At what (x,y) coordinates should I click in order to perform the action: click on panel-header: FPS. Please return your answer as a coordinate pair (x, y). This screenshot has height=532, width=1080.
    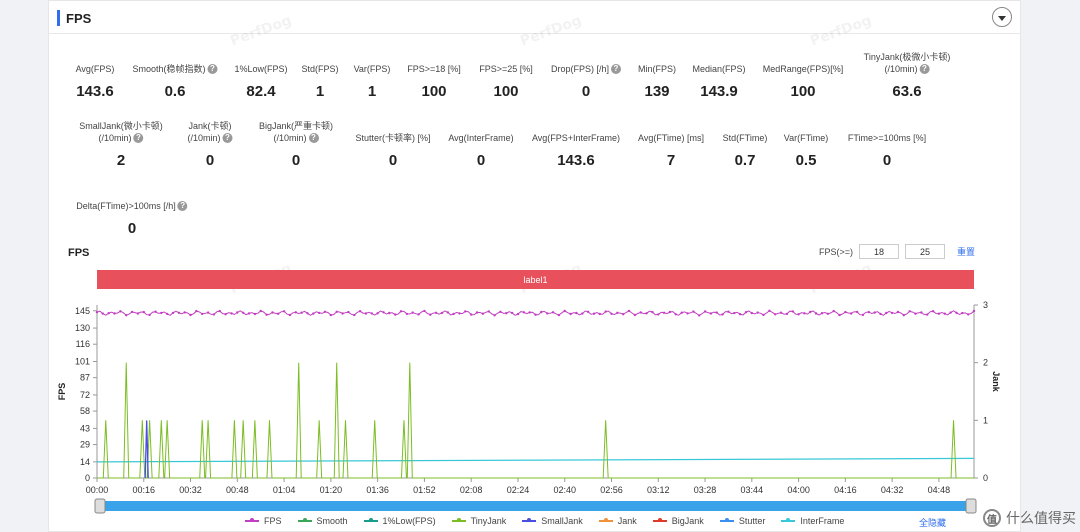
    Looking at the image, I should click on (74, 18).